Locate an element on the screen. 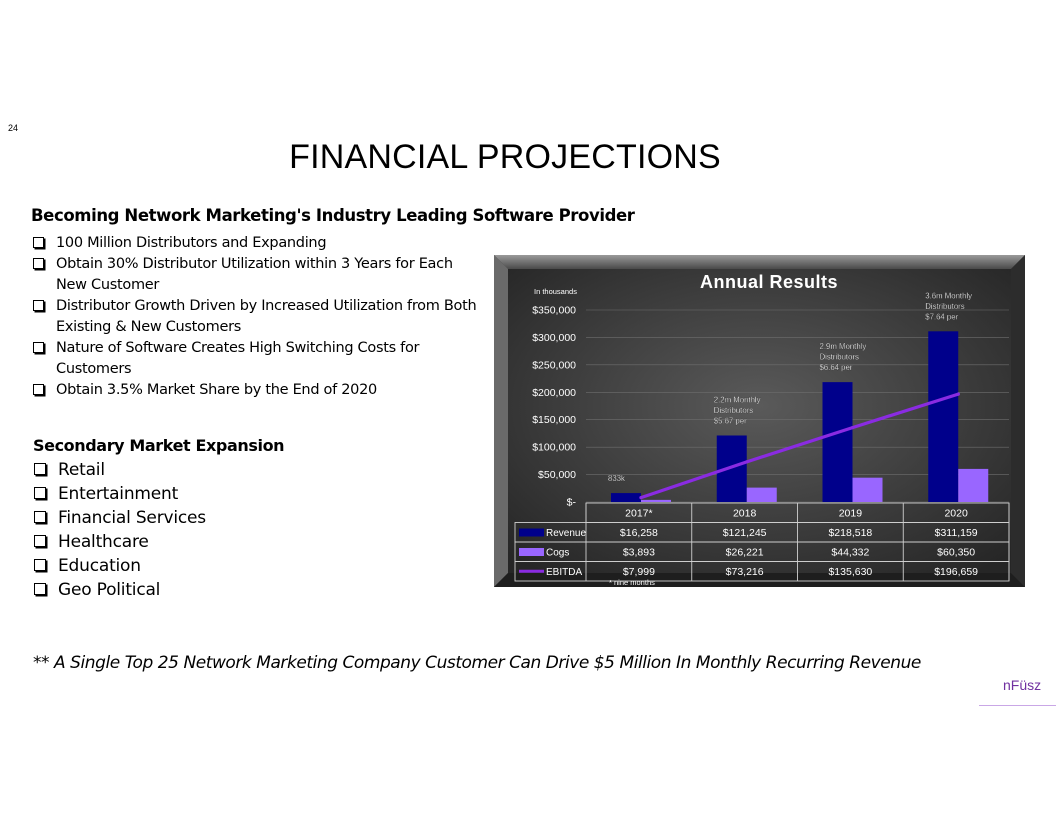  section-heading-secondary-market: Secondary Market Expansion is located at coordinates (159, 445).